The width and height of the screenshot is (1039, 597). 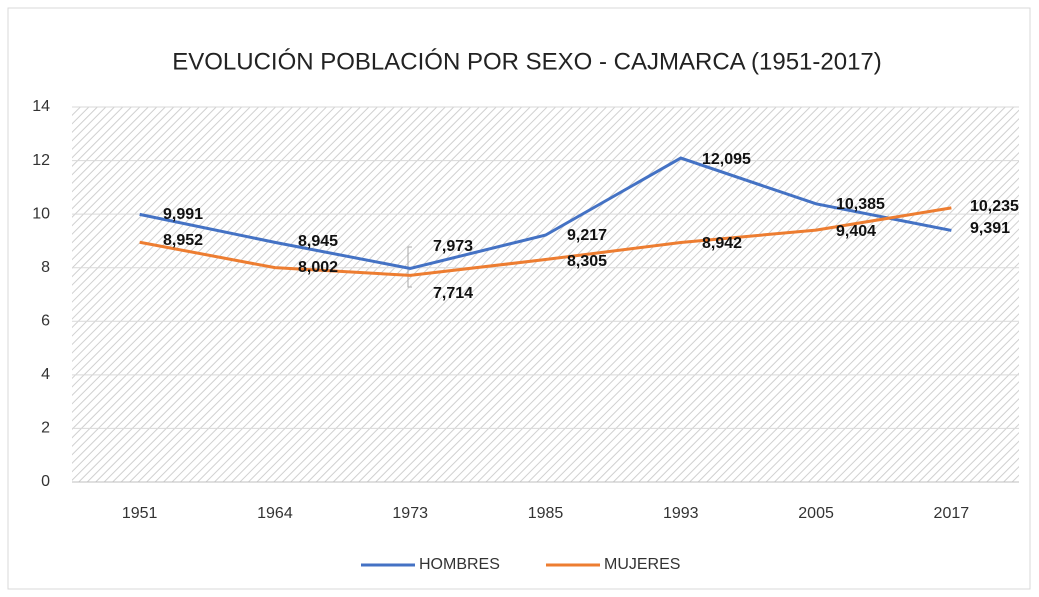 I want to click on data-label: 9,391, so click(x=990, y=228).